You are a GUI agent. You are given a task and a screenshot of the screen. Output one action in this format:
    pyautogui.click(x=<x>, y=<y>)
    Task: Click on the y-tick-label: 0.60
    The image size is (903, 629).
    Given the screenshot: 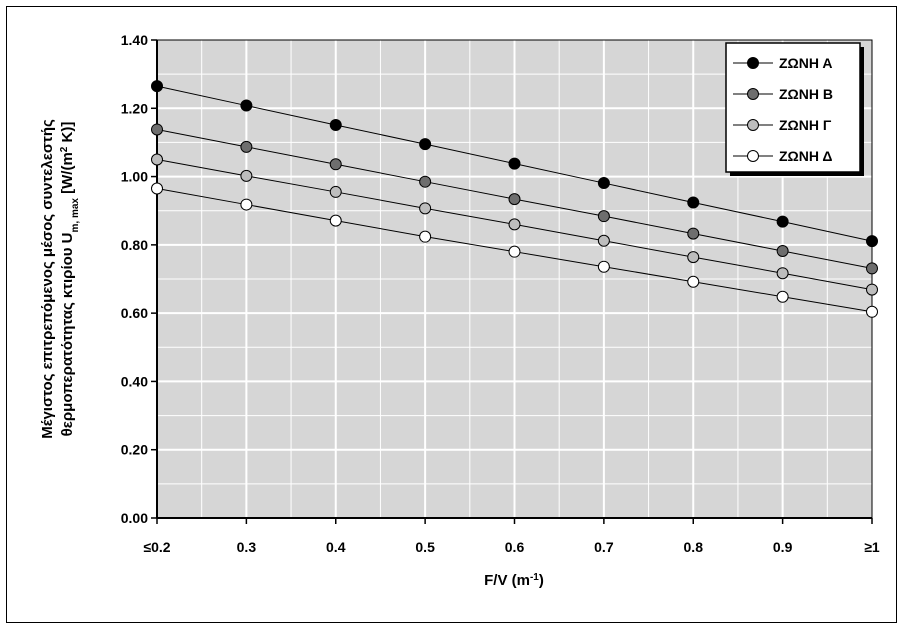 What is the action you would take?
    pyautogui.click(x=134, y=313)
    